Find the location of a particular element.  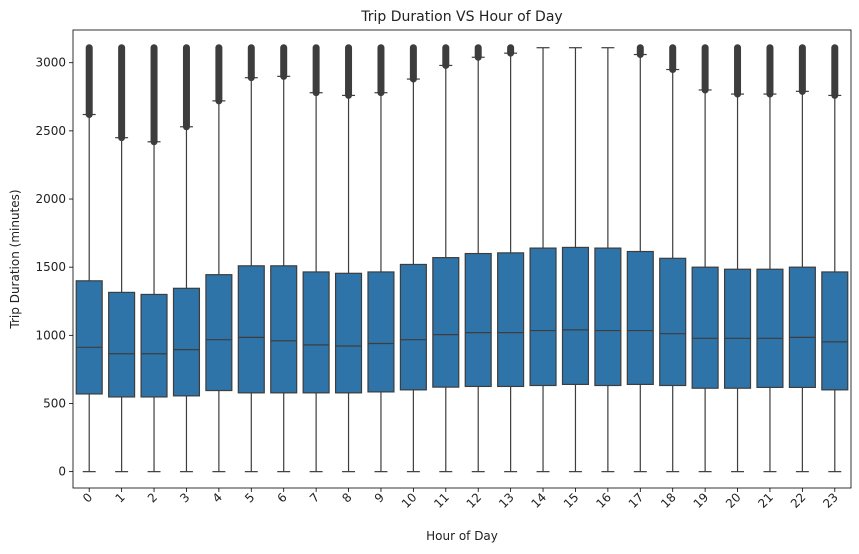

x-tick-label: 5 is located at coordinates (249, 497).